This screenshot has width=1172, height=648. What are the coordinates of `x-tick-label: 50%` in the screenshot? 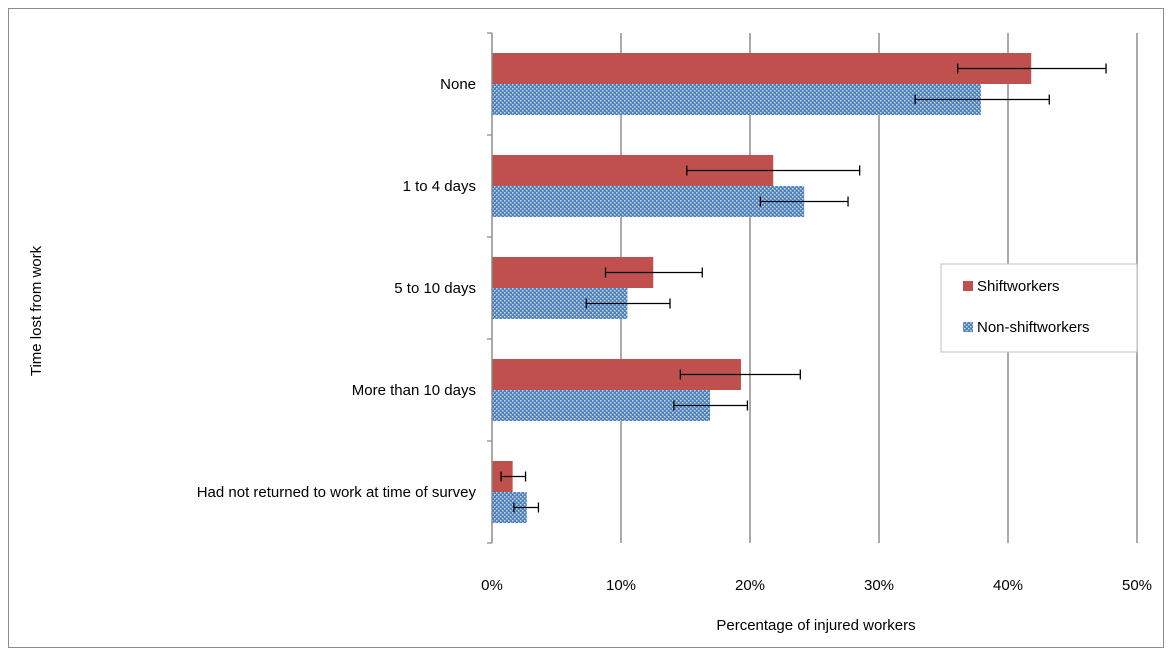 It's located at (1137, 585).